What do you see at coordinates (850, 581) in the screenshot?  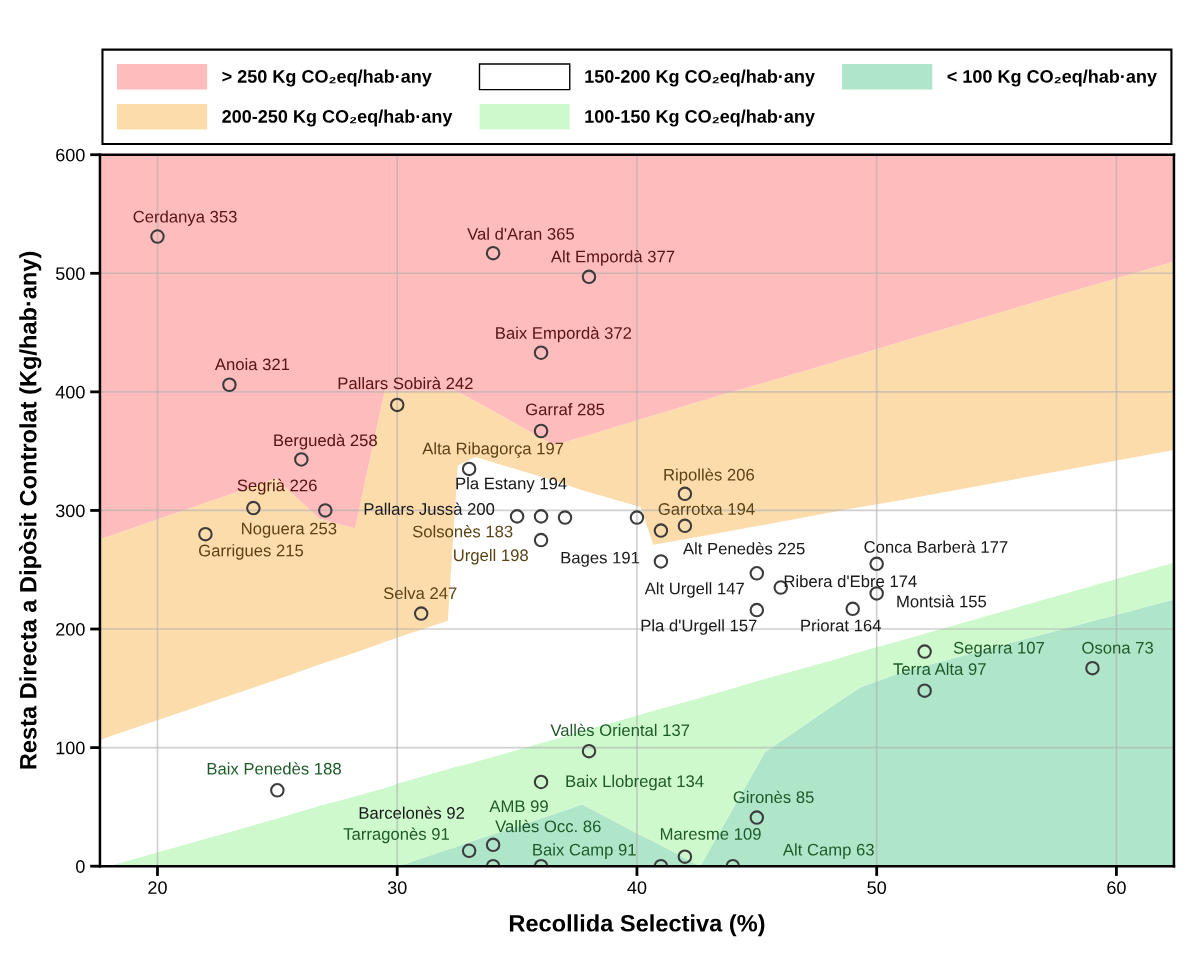 I see `annotation: Ribera d'Ebre 174` at bounding box center [850, 581].